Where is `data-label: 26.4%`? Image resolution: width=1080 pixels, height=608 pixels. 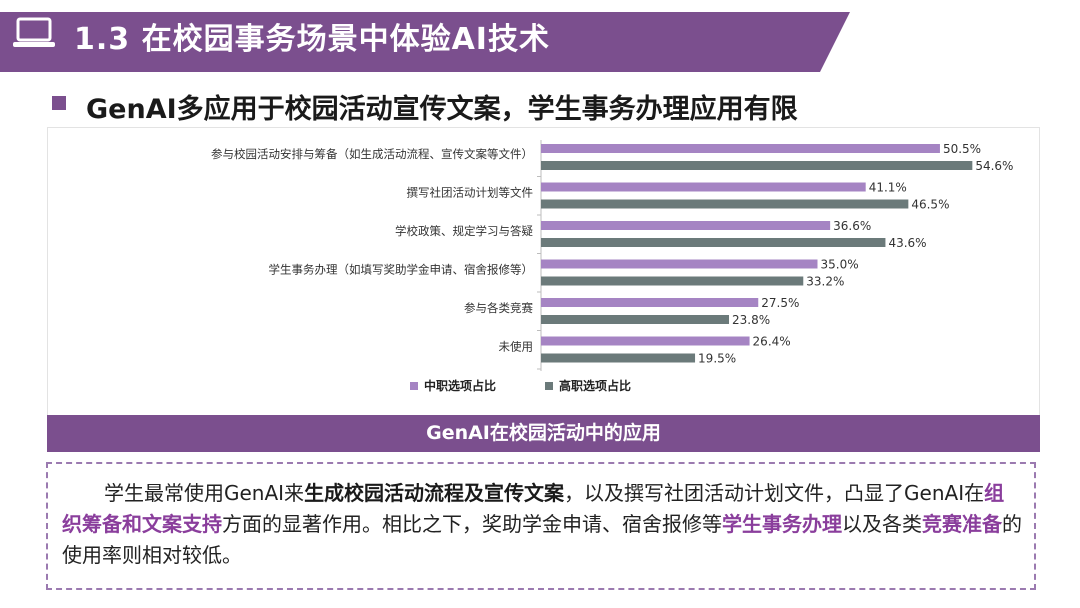
data-label: 26.4% is located at coordinates (772, 342).